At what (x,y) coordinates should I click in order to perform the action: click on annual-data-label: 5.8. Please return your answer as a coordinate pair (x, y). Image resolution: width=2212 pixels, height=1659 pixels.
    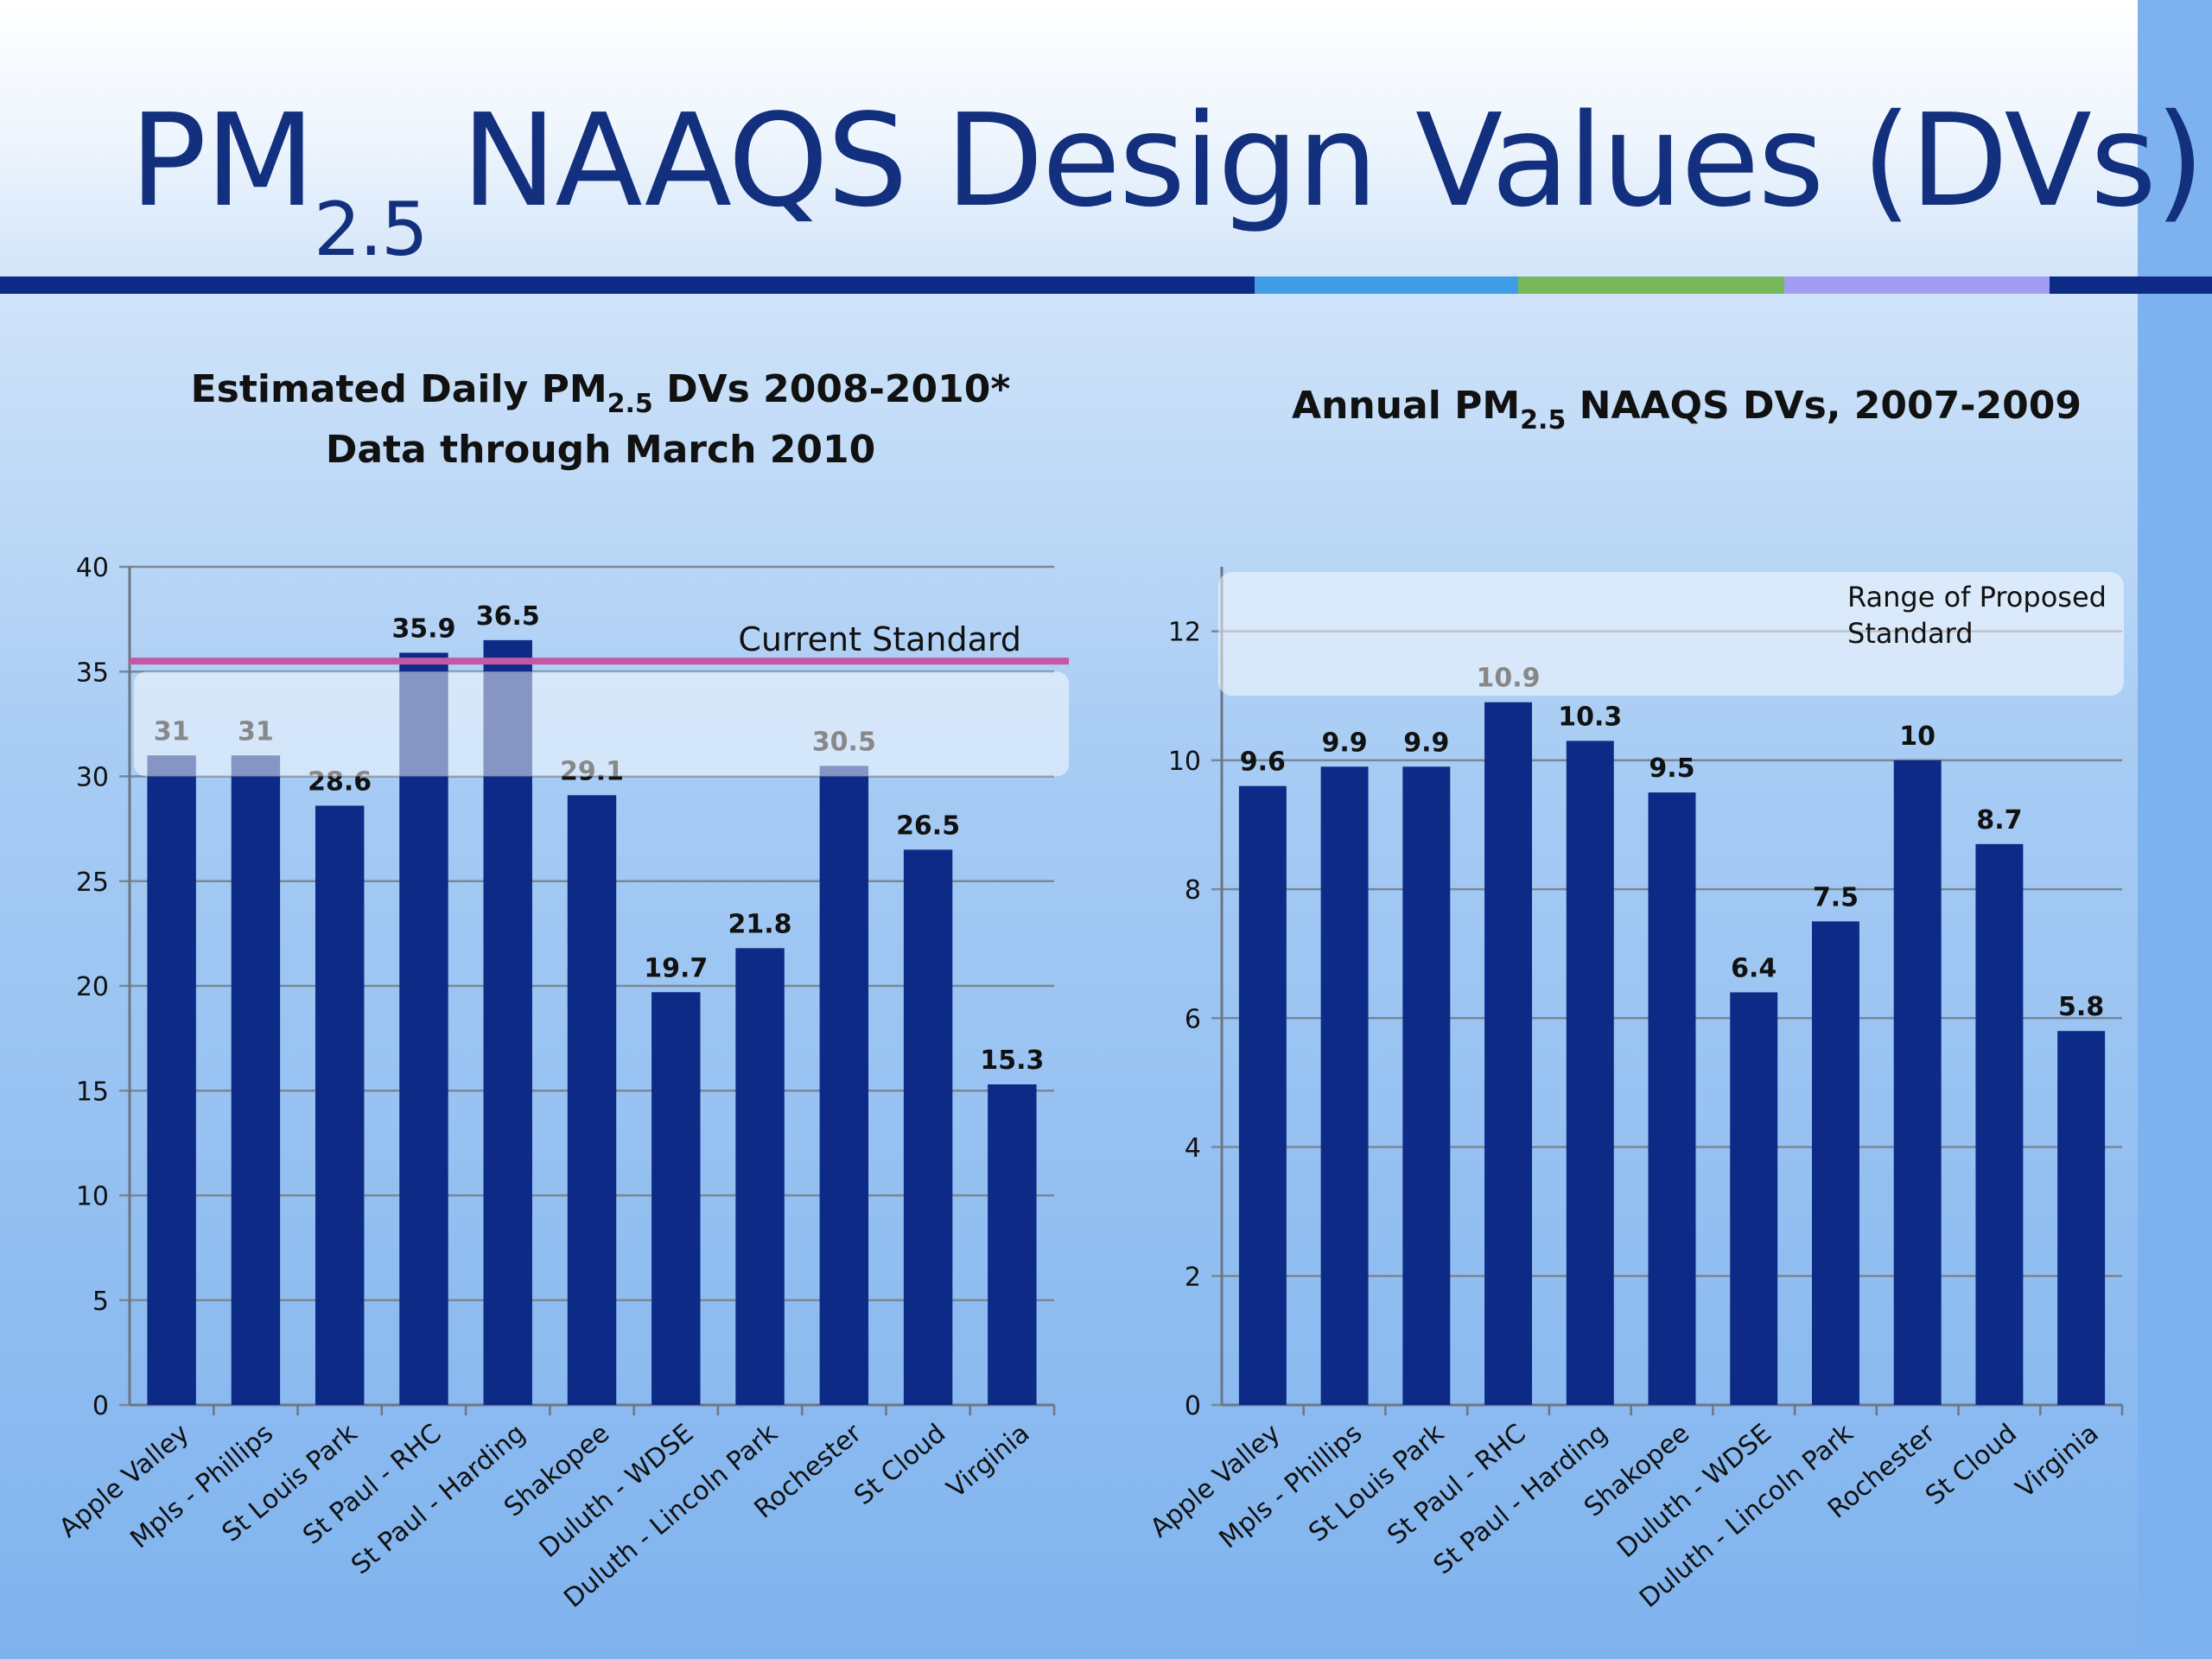
    Looking at the image, I should click on (2081, 1007).